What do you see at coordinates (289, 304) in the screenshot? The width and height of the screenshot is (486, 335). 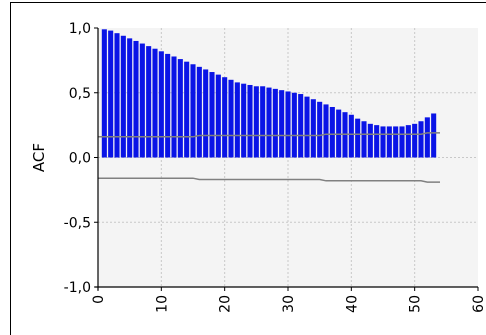 I see `x-tick-label: 30` at bounding box center [289, 304].